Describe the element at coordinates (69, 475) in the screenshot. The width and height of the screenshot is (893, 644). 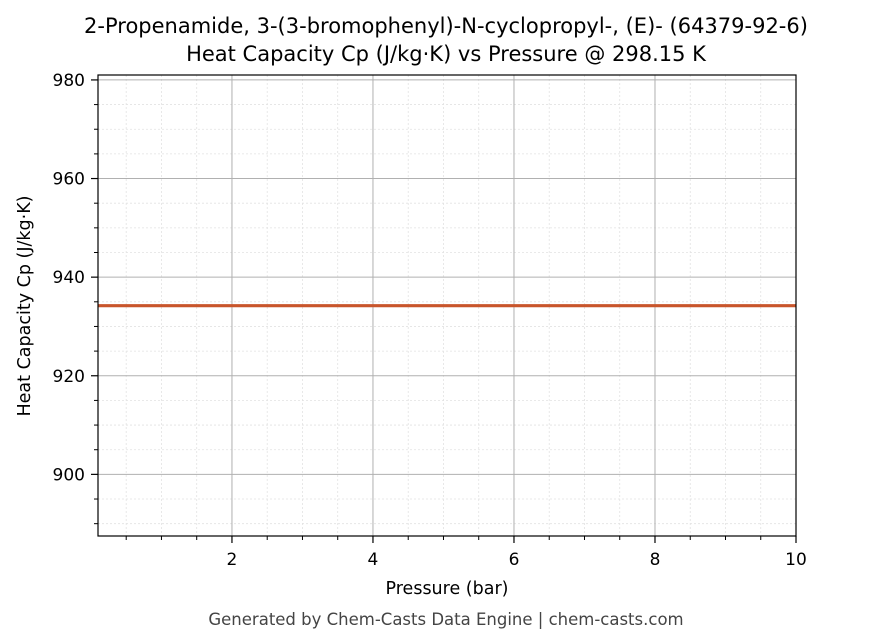
I see `y-tick-label: 900` at that location.